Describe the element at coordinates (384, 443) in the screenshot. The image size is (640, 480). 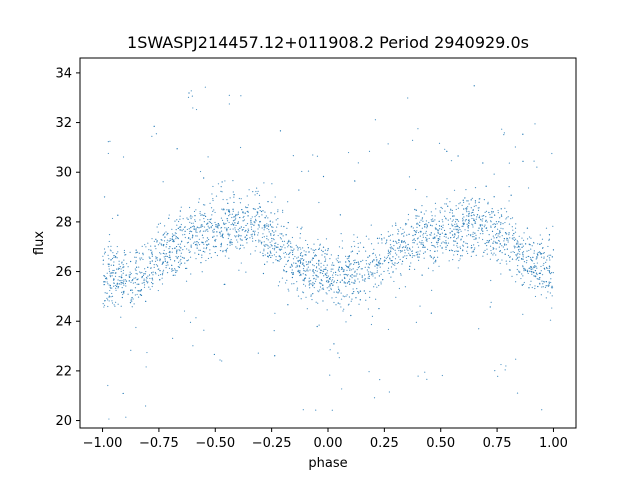
I see `x-tick-label: 0.25` at that location.